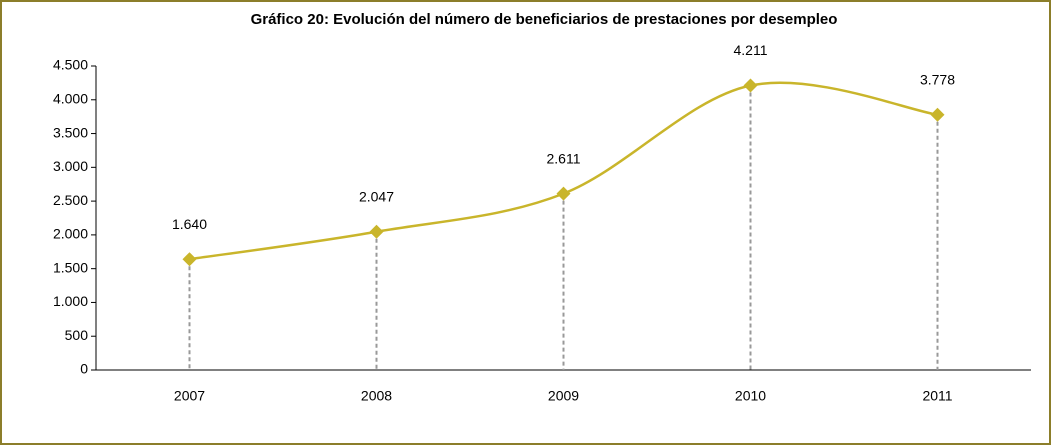 This screenshot has height=445, width=1051. I want to click on data-label: 4.211, so click(751, 50).